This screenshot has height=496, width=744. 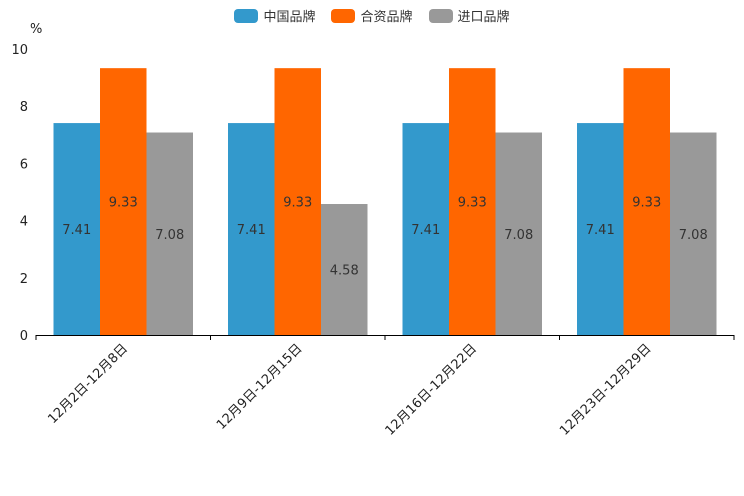 What do you see at coordinates (246, 15) in the screenshot?
I see `legend-swatch-china-brand` at bounding box center [246, 15].